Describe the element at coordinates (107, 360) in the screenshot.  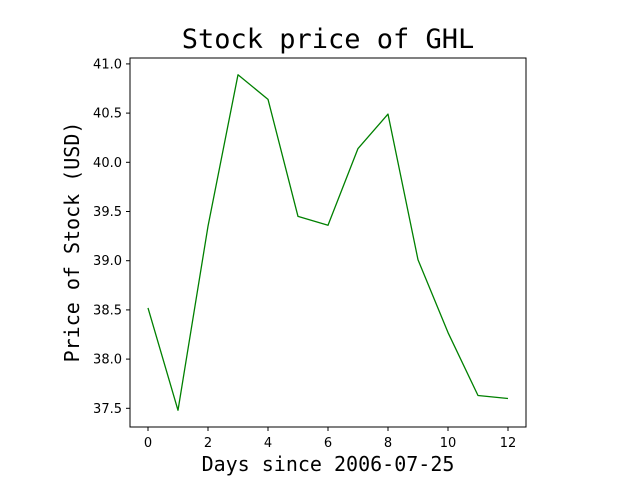
I see `y-tick-label: 38.0` at that location.